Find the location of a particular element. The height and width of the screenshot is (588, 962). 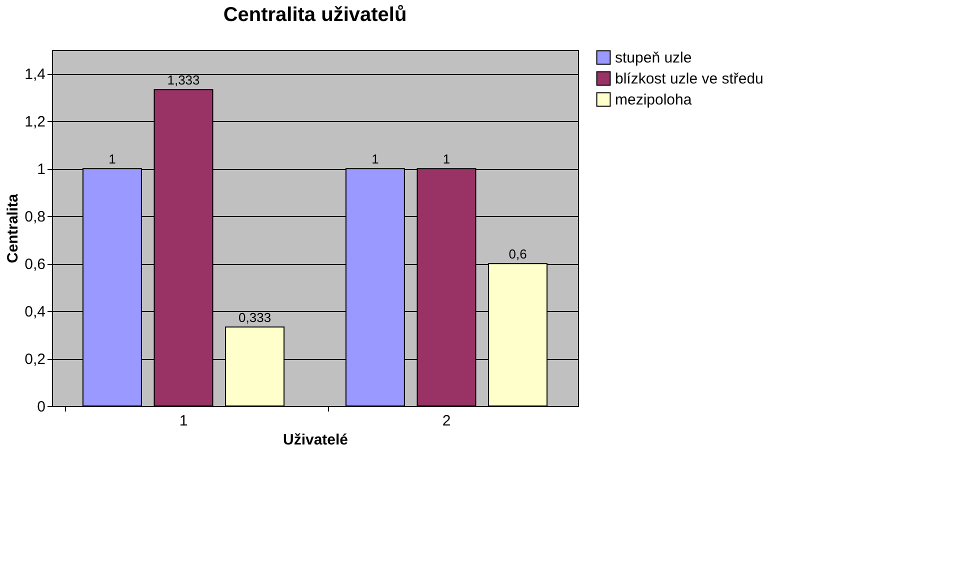

data-label: 0,6 is located at coordinates (517, 254).